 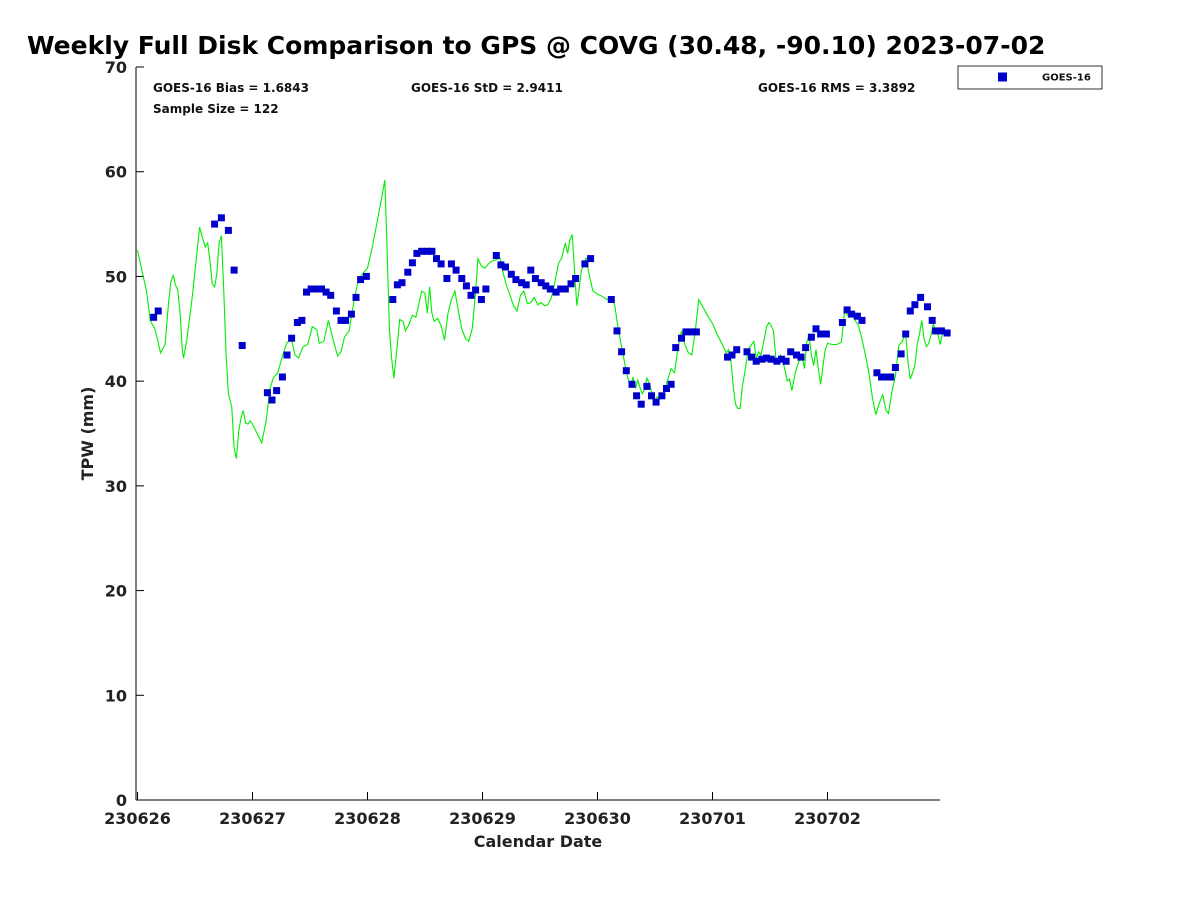 What do you see at coordinates (116, 486) in the screenshot?
I see `y-tick-label: 30` at bounding box center [116, 486].